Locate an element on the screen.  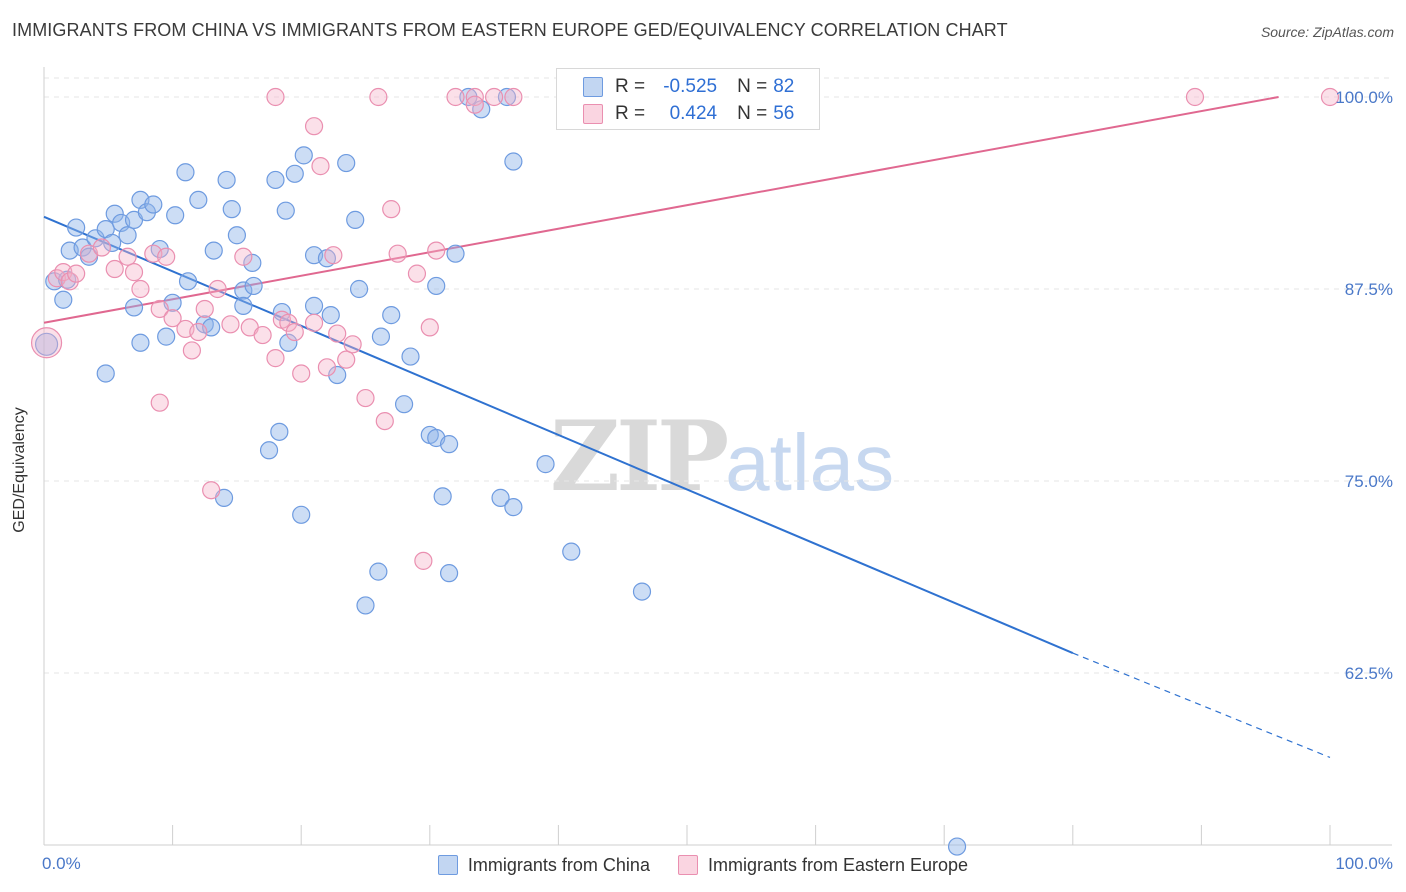
n-value: 56 is located at coordinates (784, 113).